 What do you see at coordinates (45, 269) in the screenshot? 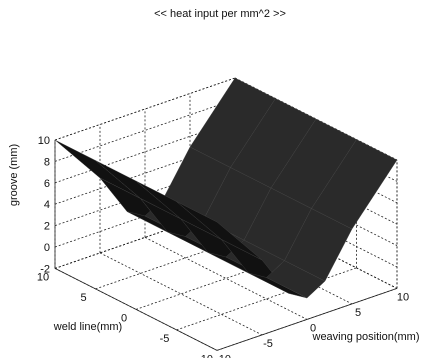
I see `z-tick-label: -2` at bounding box center [45, 269].